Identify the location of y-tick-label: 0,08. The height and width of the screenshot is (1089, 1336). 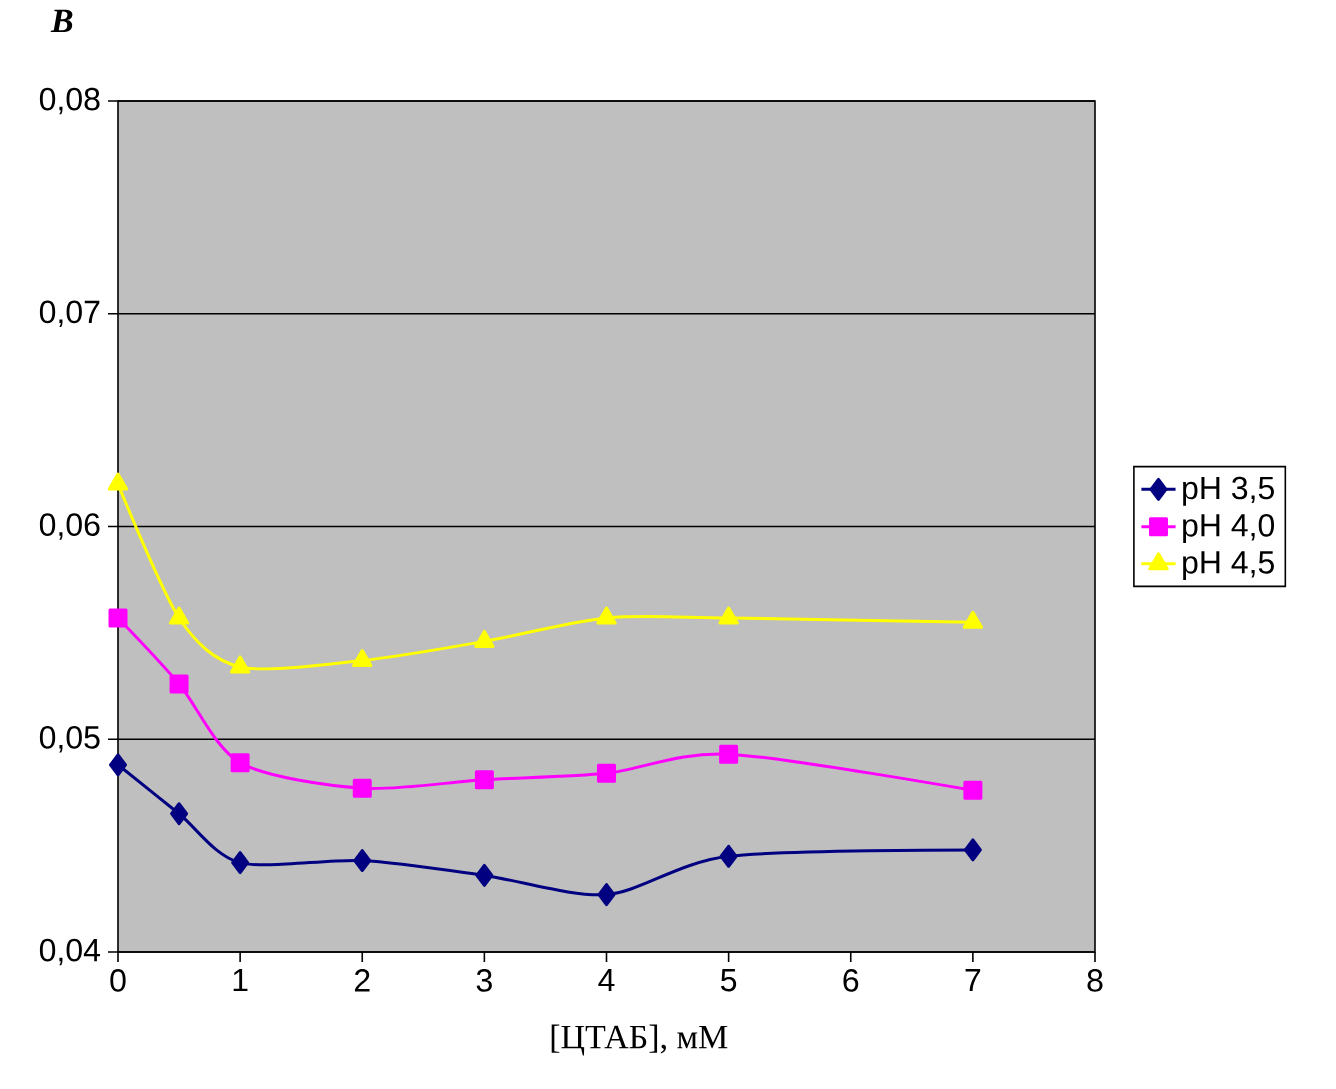
(69, 101).